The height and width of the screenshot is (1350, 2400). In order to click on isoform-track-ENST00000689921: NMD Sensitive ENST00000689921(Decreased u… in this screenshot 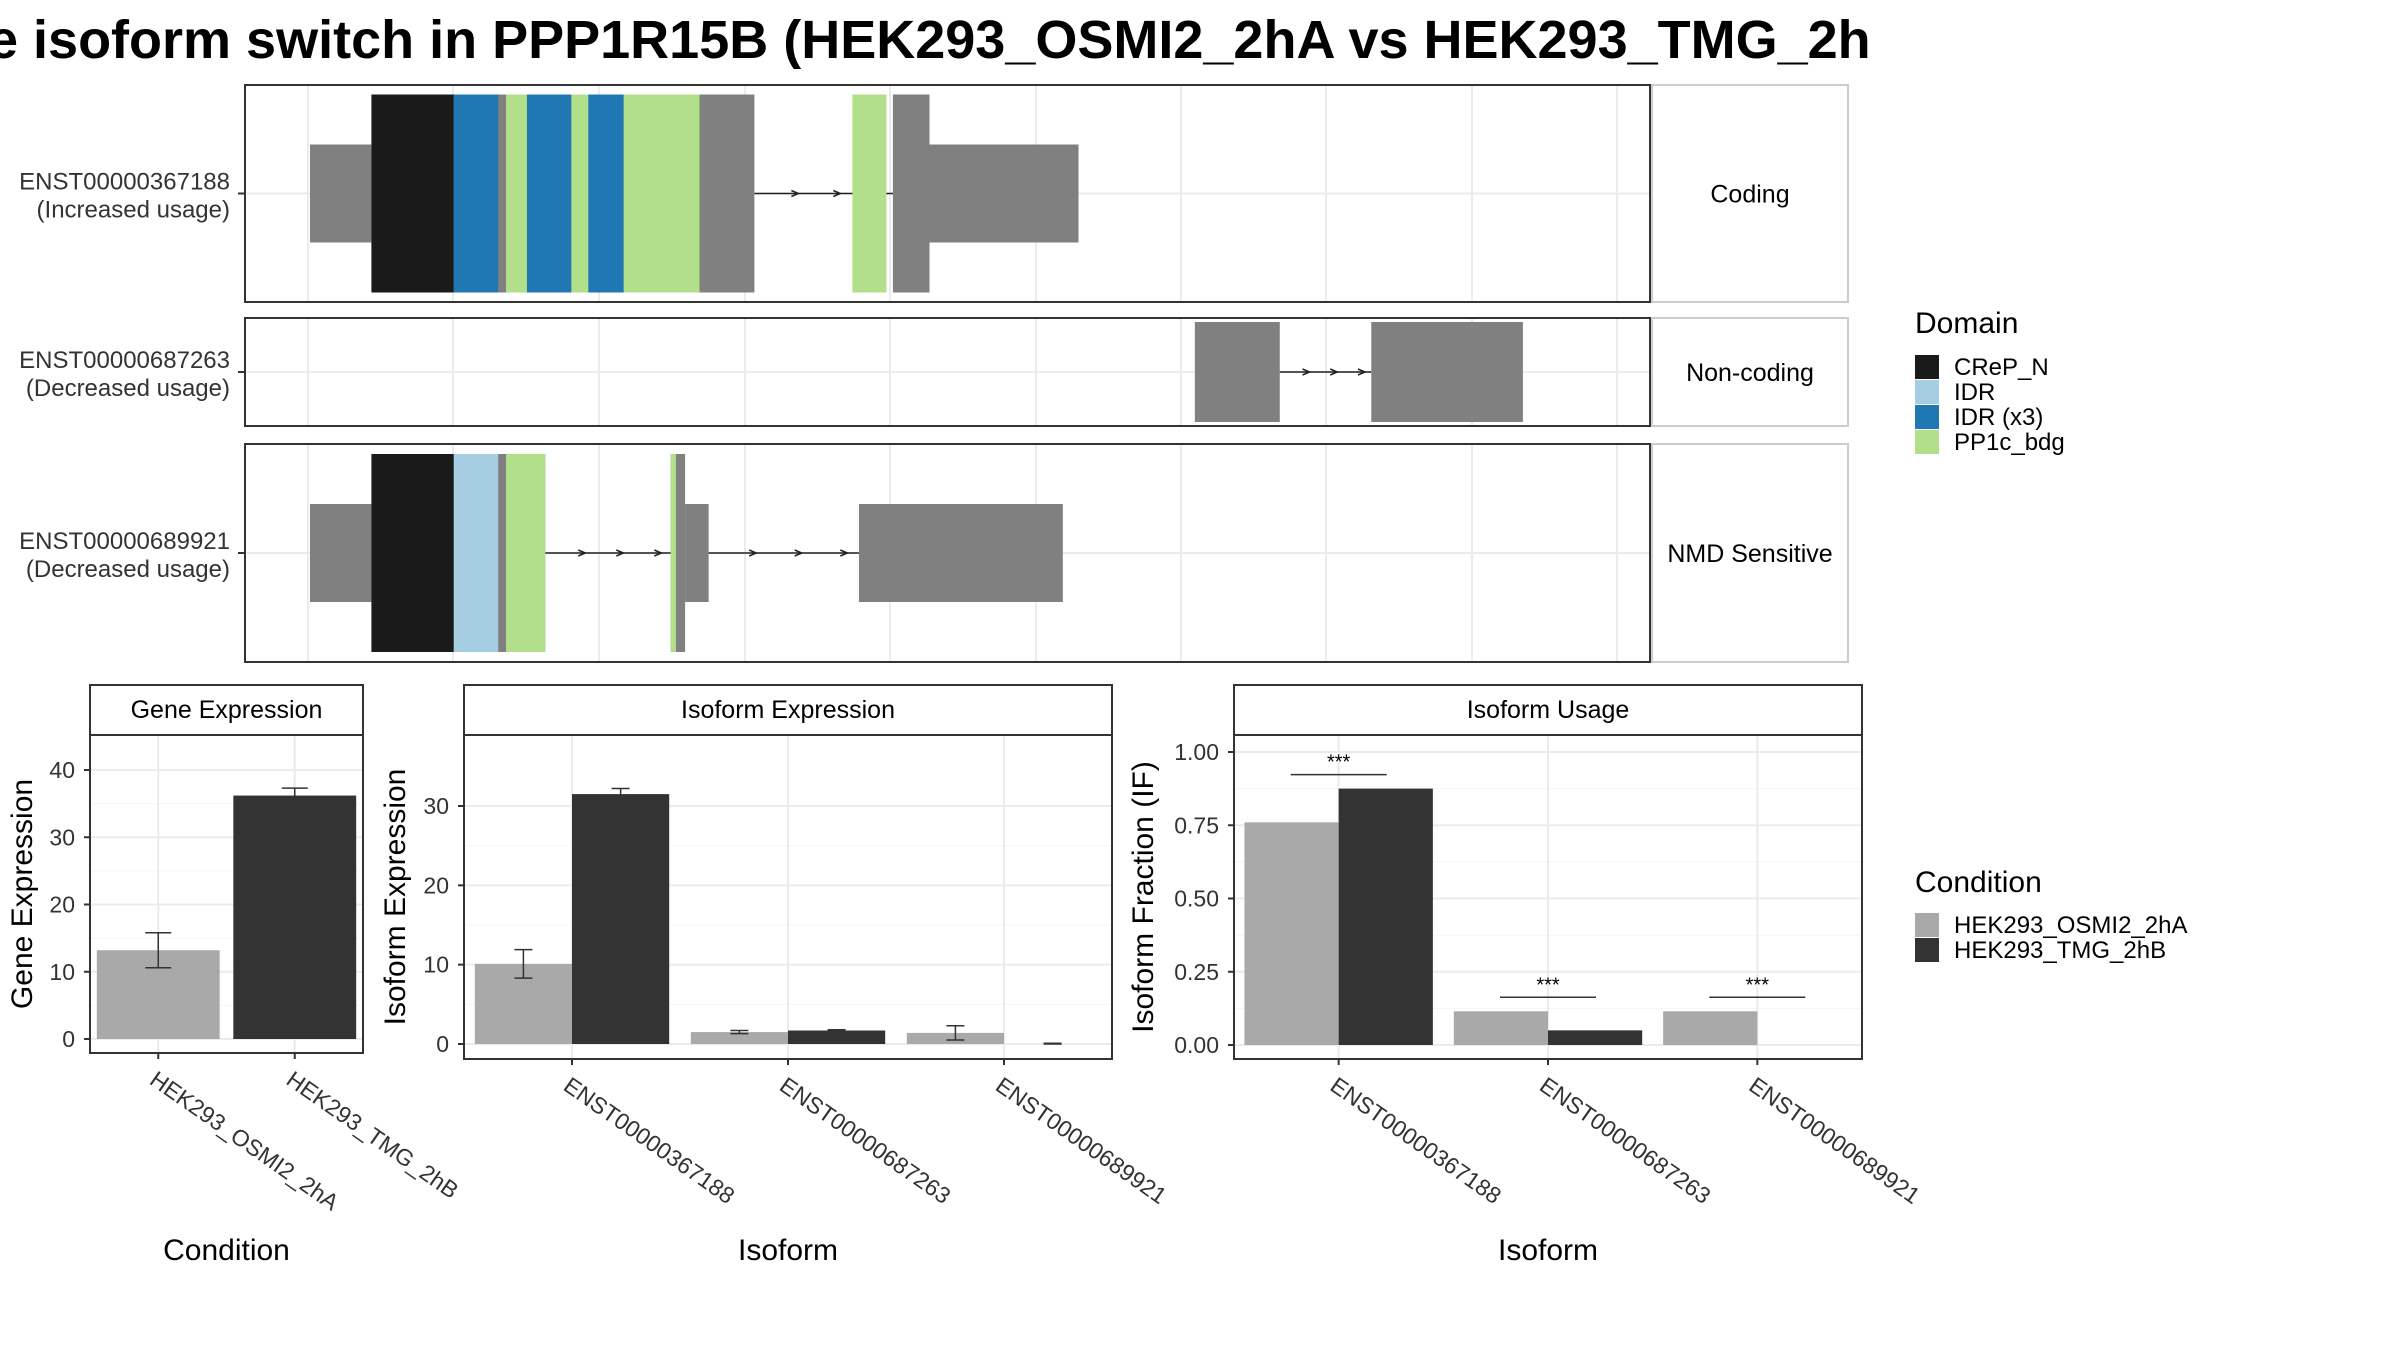, I will do `click(934, 553)`.